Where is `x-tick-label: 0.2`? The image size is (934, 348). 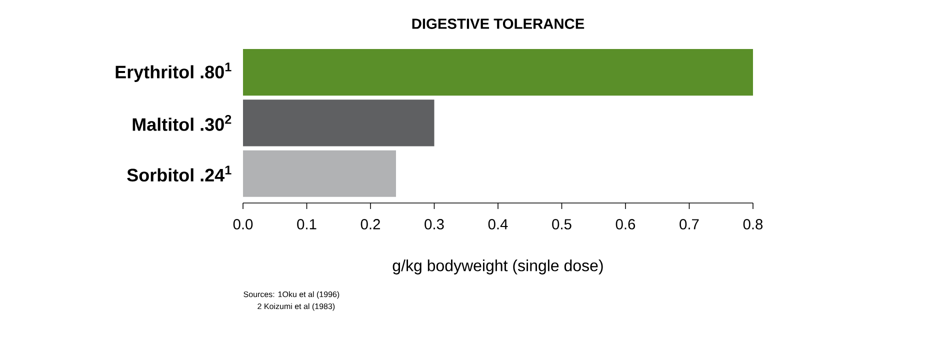 x-tick-label: 0.2 is located at coordinates (370, 224).